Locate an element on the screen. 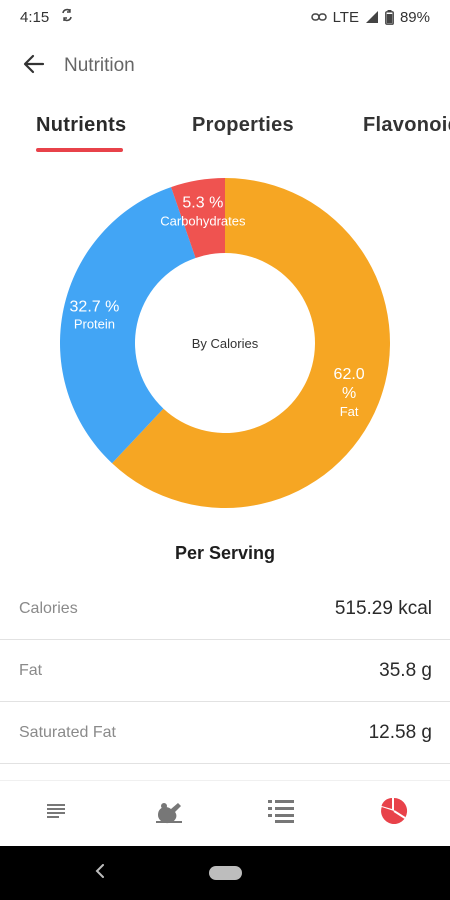 The height and width of the screenshot is (900, 450). nav-steps is located at coordinates (281, 813).